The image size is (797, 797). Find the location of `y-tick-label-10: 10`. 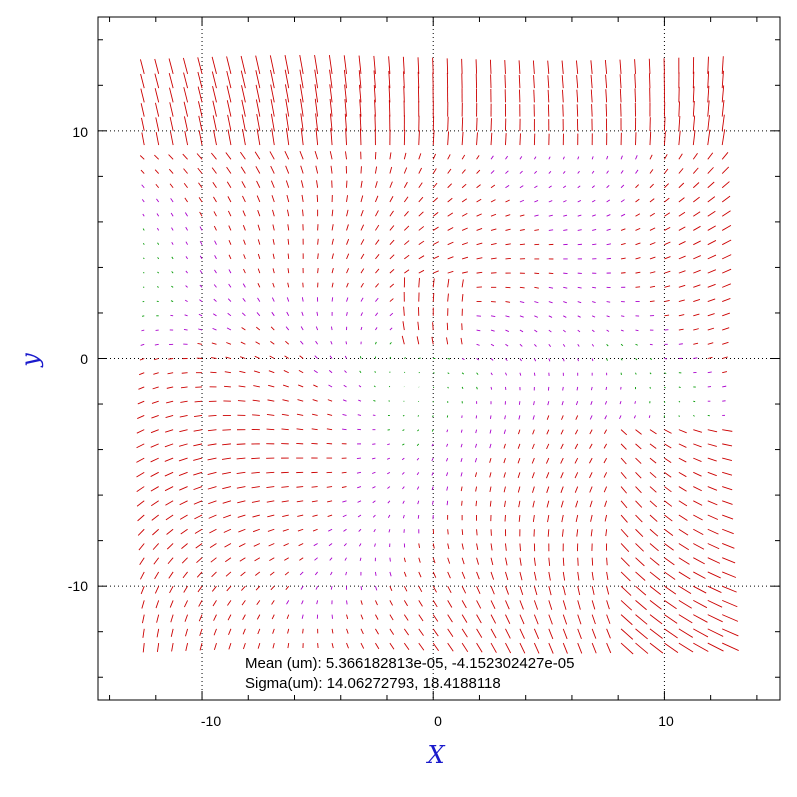

y-tick-label-10: 10 is located at coordinates (80, 132).